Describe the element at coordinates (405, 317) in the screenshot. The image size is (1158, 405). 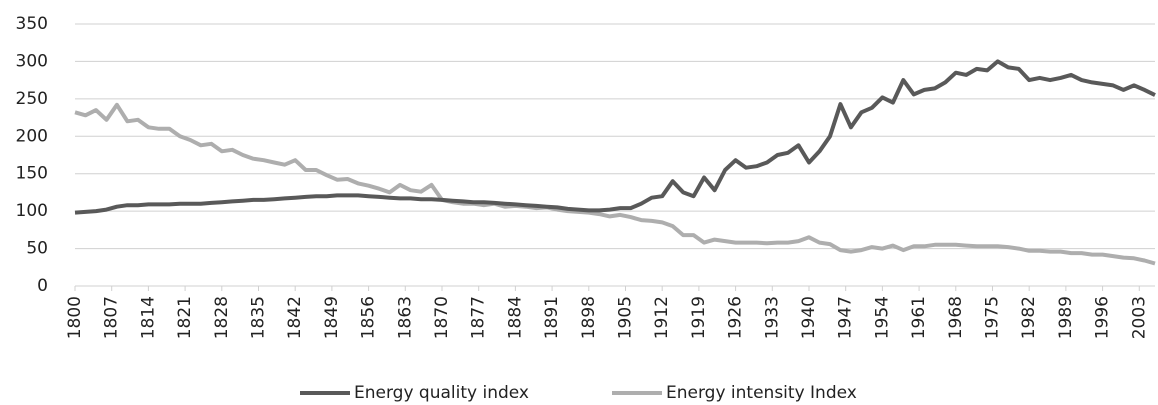
I see `x-tick-label: 1863` at that location.